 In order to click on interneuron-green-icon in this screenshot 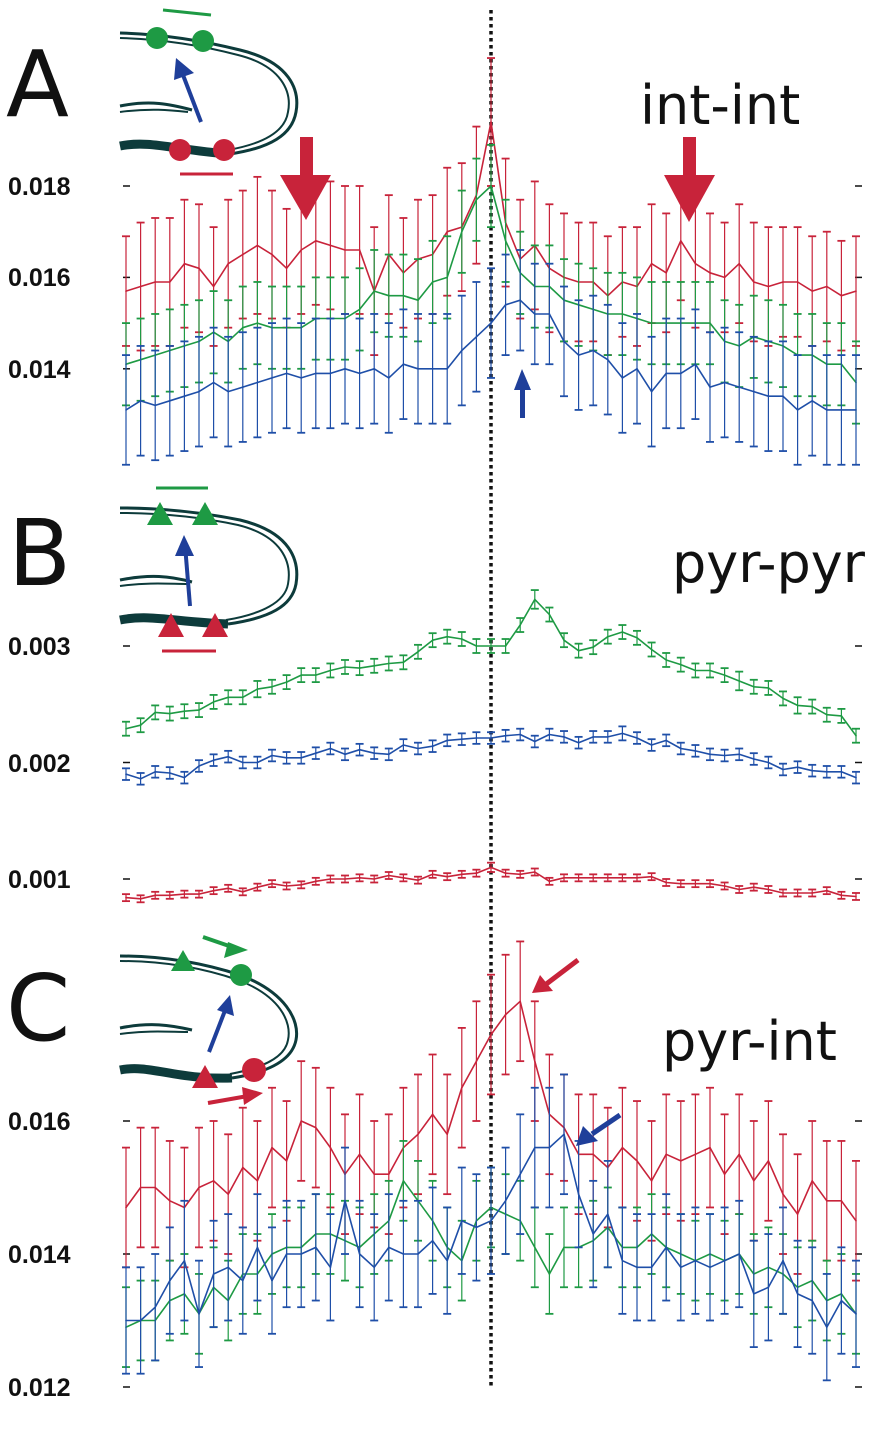, I will do `click(157, 38)`.